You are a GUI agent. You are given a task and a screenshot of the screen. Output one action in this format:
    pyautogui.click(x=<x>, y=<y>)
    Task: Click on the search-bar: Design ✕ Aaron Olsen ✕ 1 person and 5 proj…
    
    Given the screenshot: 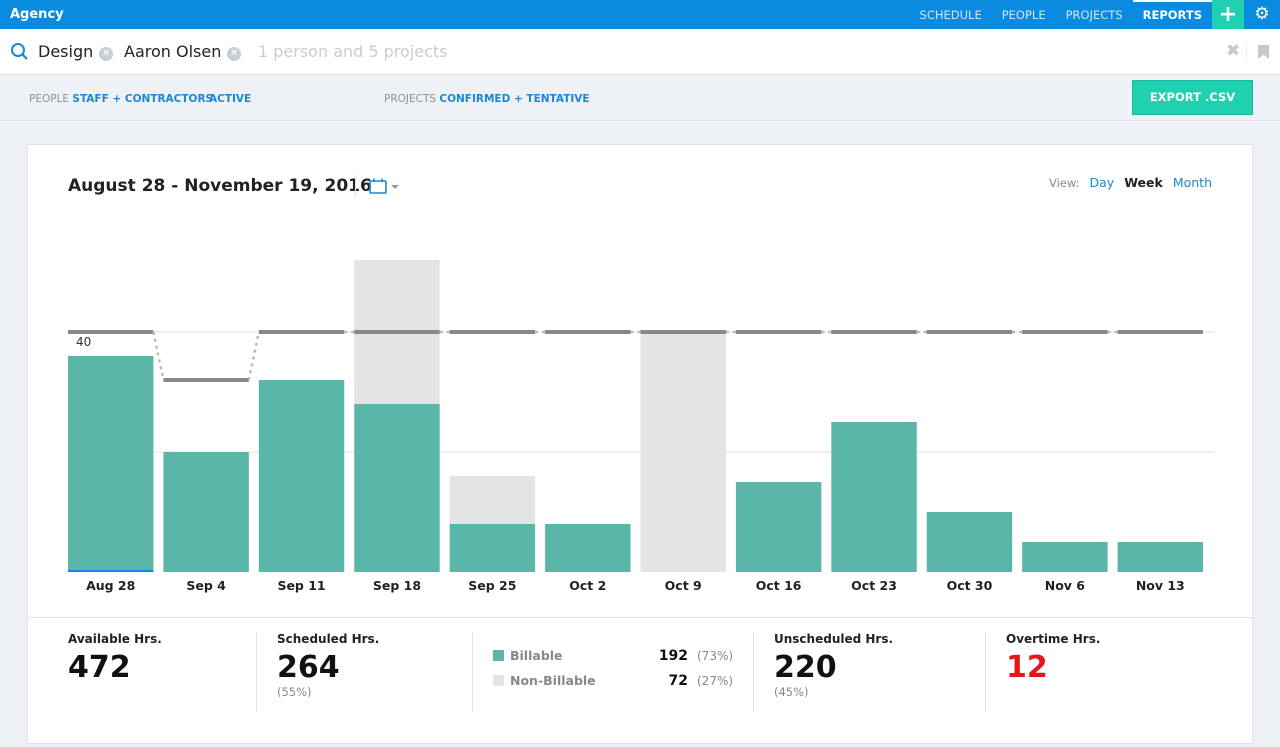 What is the action you would take?
    pyautogui.click(x=640, y=52)
    